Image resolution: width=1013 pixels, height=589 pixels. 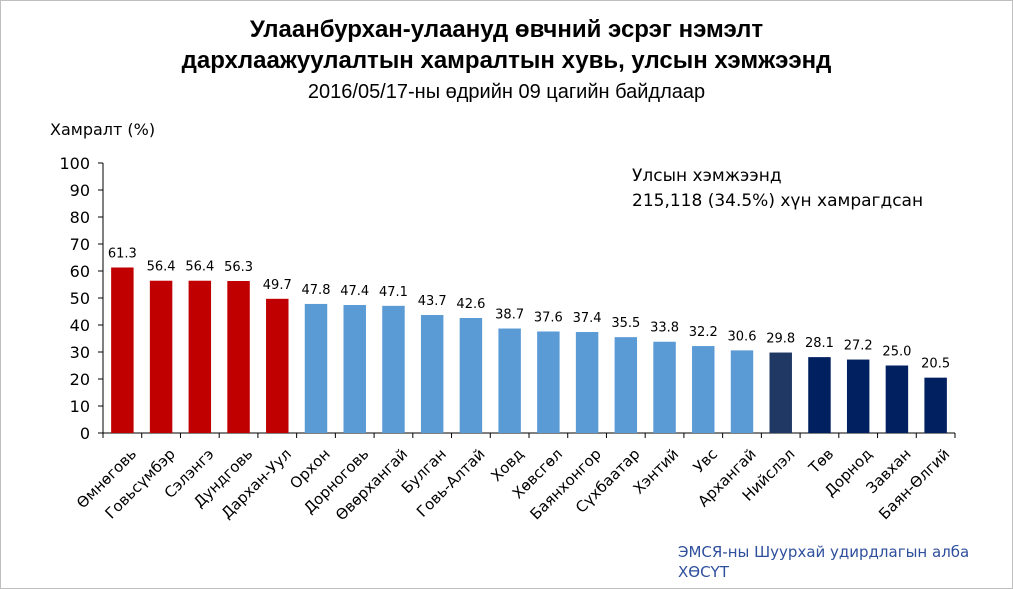 What do you see at coordinates (778, 201) in the screenshot?
I see `summary-line-2: 215,118 (34.5%) хүн хамрагдсан` at bounding box center [778, 201].